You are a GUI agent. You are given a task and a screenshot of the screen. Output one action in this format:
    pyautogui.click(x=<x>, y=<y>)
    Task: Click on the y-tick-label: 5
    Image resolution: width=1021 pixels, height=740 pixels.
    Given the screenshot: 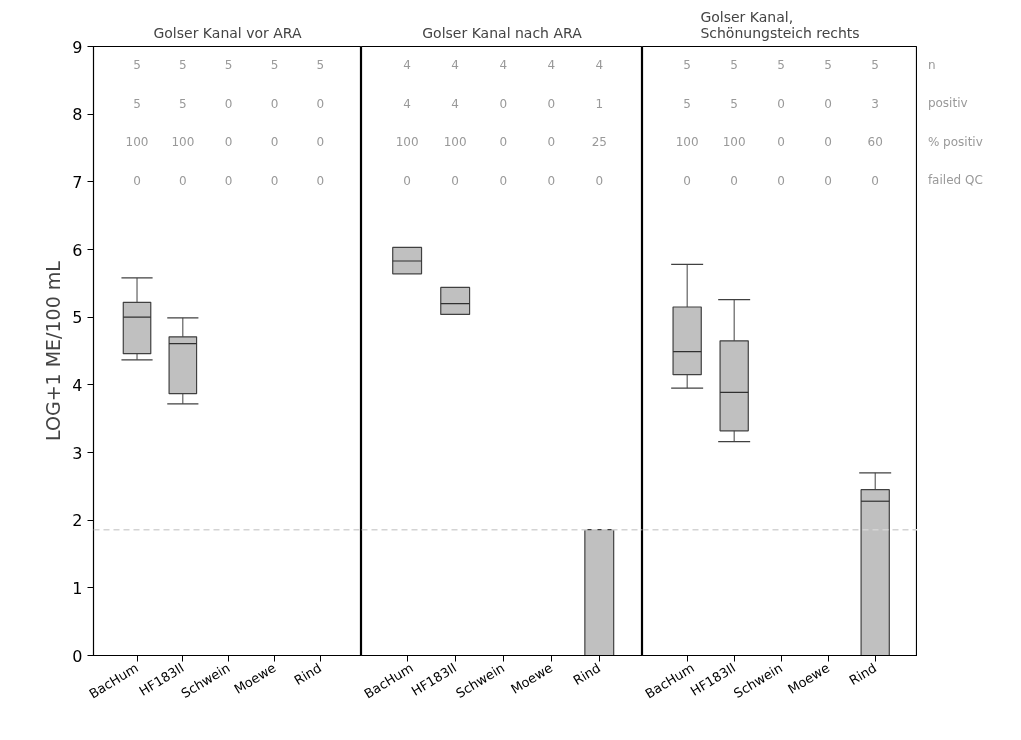 What is the action you would take?
    pyautogui.click(x=77, y=318)
    